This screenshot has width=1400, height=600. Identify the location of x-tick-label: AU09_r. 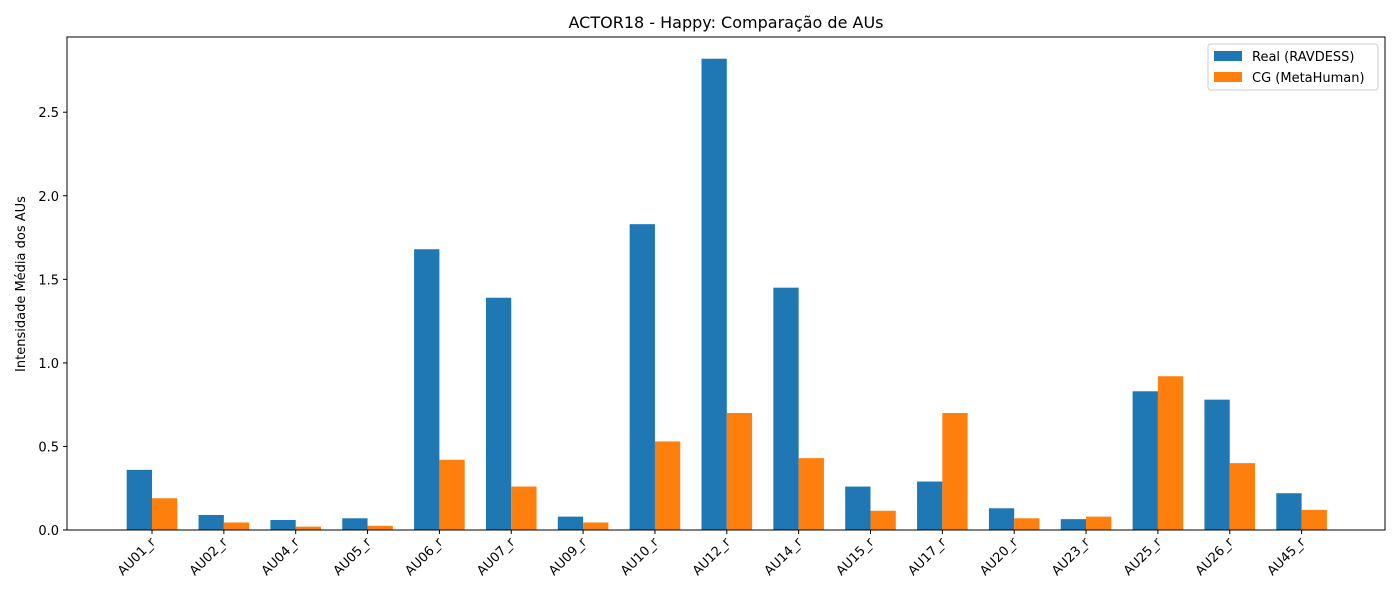
(568, 557).